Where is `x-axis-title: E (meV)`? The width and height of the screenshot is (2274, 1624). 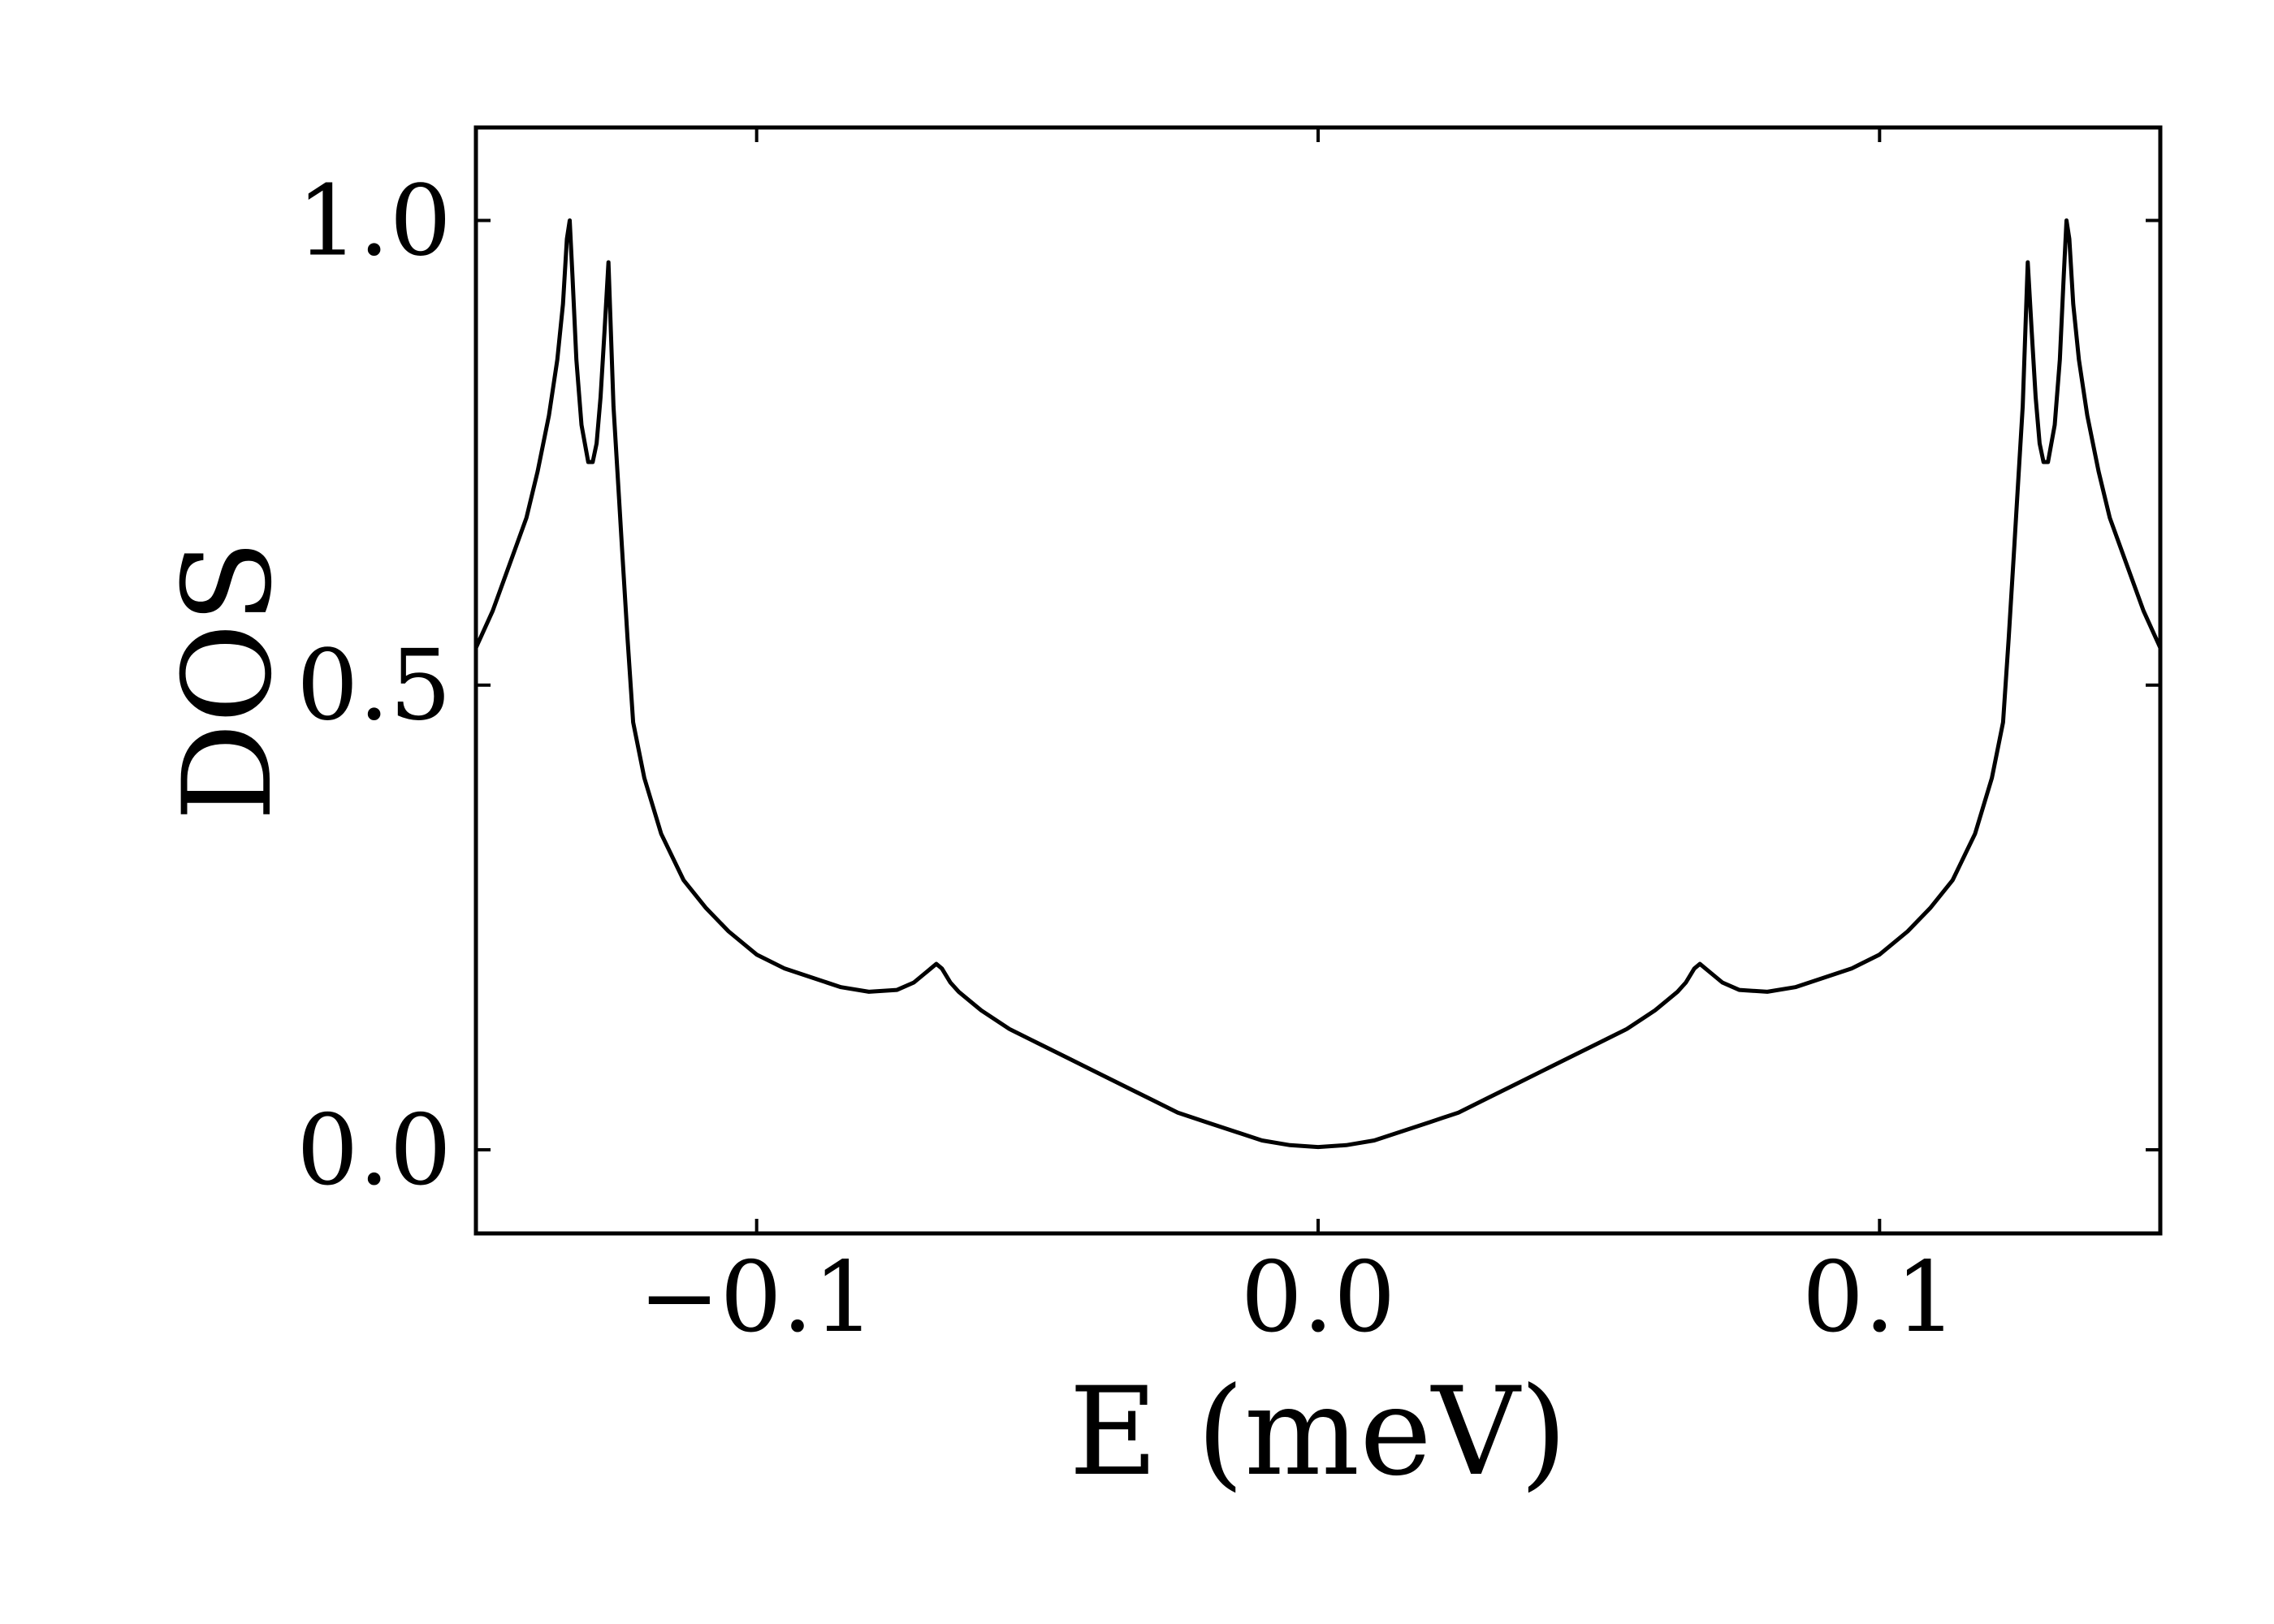 x-axis-title: E (meV) is located at coordinates (1318, 1433).